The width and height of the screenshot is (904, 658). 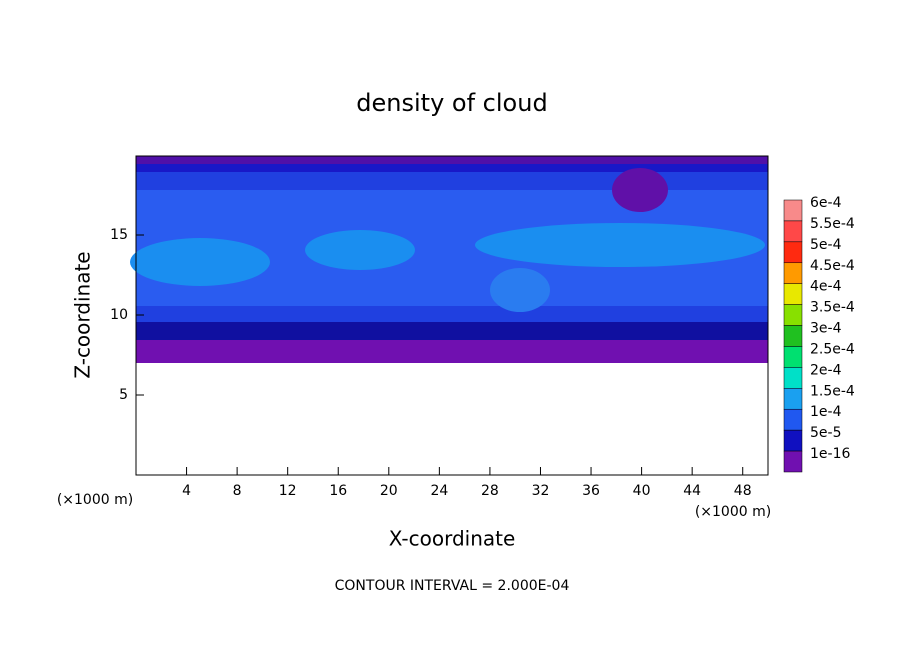 What do you see at coordinates (826, 287) in the screenshot?
I see `colorbar-label: 4e-4` at bounding box center [826, 287].